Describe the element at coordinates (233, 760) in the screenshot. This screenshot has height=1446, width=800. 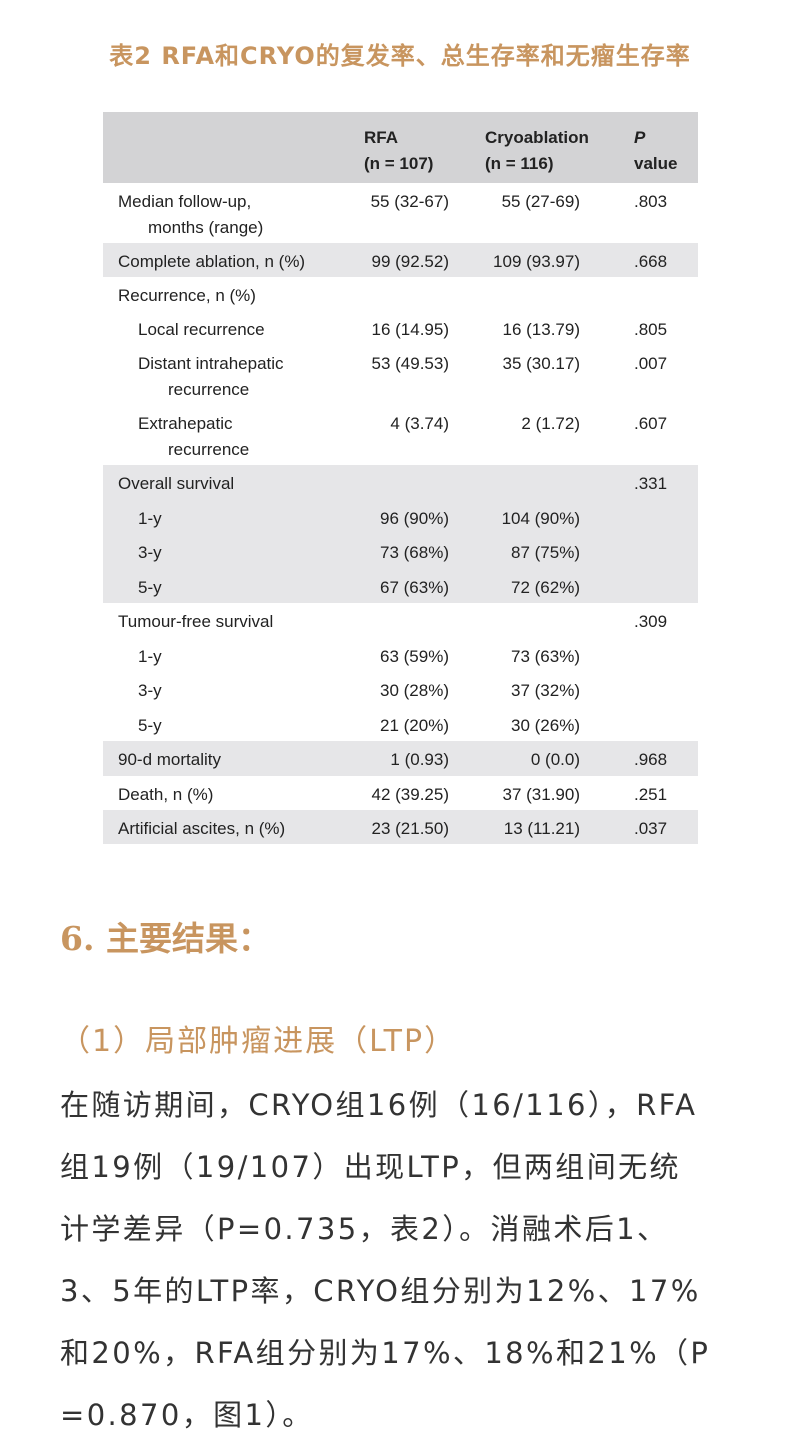
I see `row-label: 90-d mortality` at that location.